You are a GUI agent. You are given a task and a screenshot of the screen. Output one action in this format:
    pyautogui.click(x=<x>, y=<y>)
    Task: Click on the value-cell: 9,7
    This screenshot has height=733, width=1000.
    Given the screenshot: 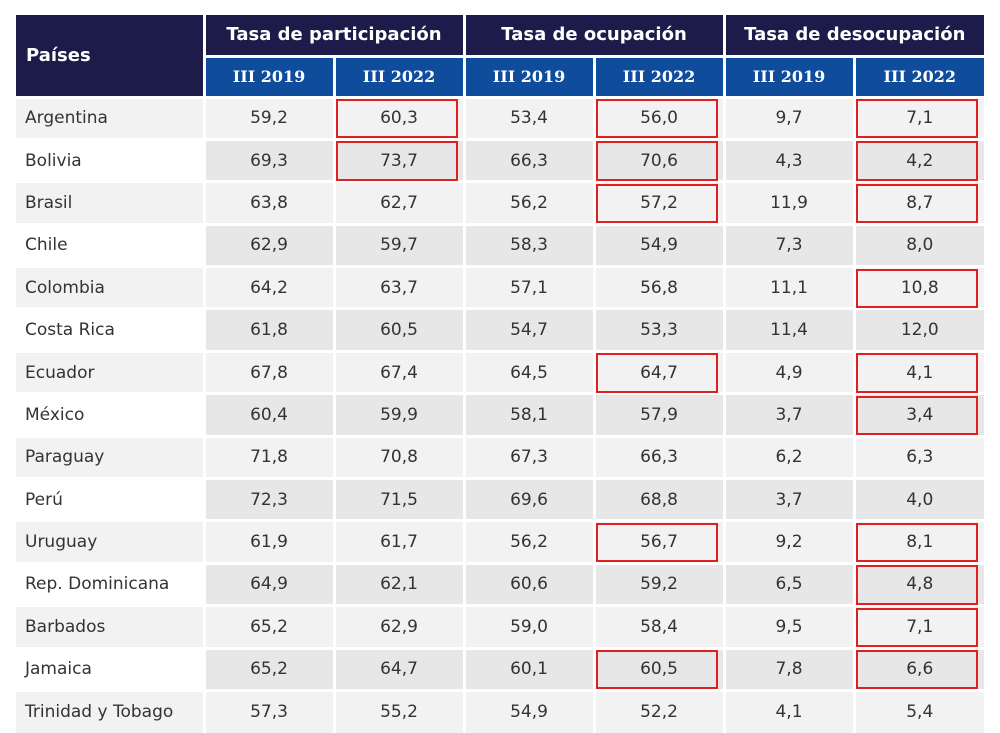 What is the action you would take?
    pyautogui.click(x=790, y=117)
    